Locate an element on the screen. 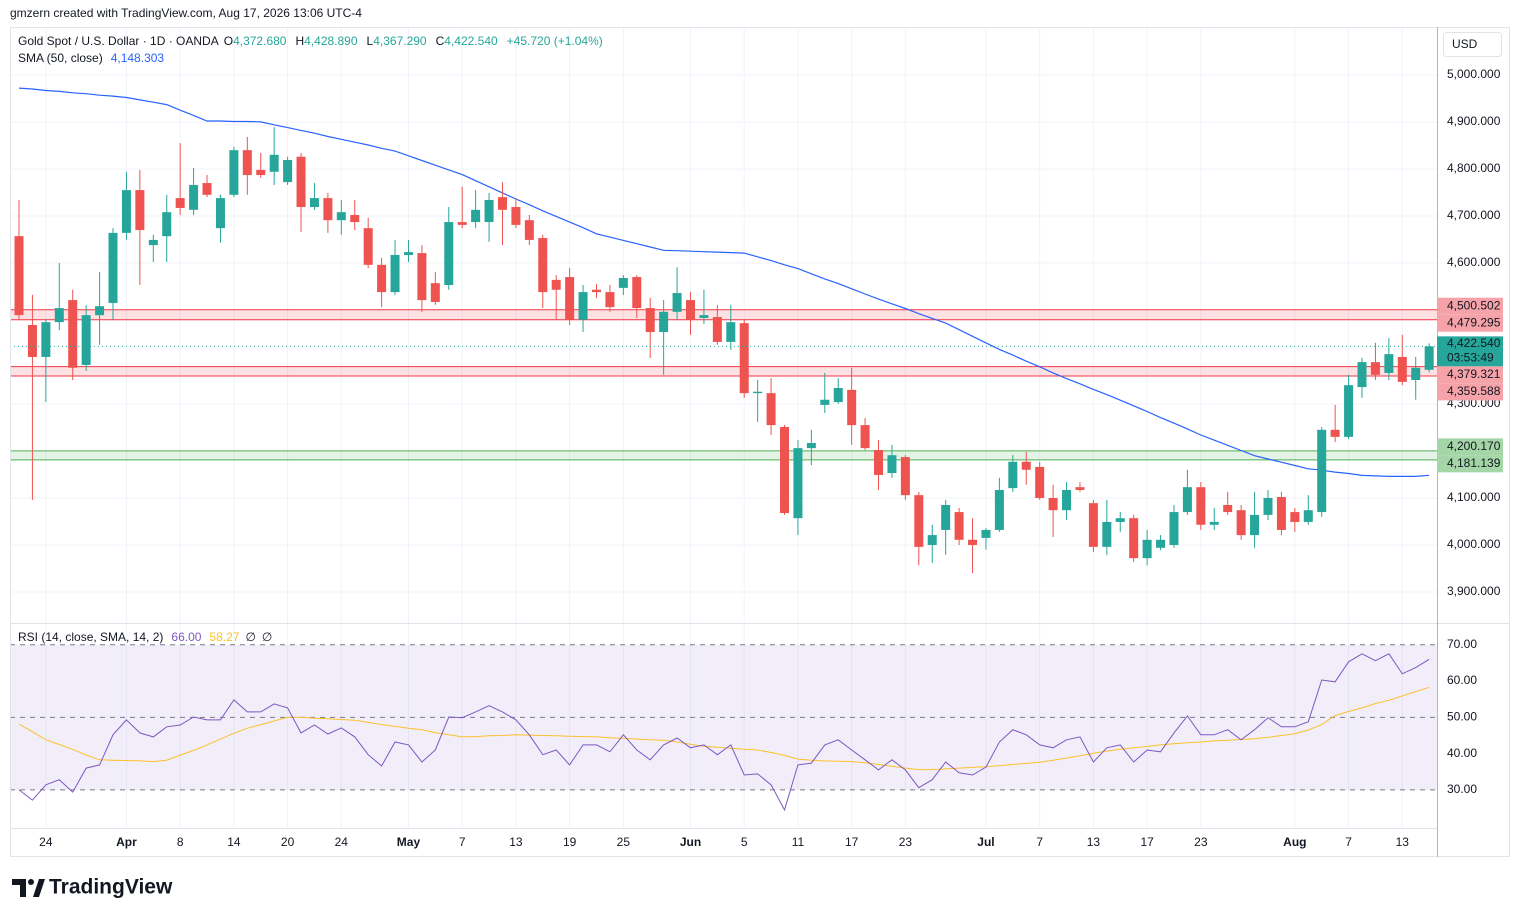 The height and width of the screenshot is (917, 1519). x-tick-label: May is located at coordinates (409, 842).